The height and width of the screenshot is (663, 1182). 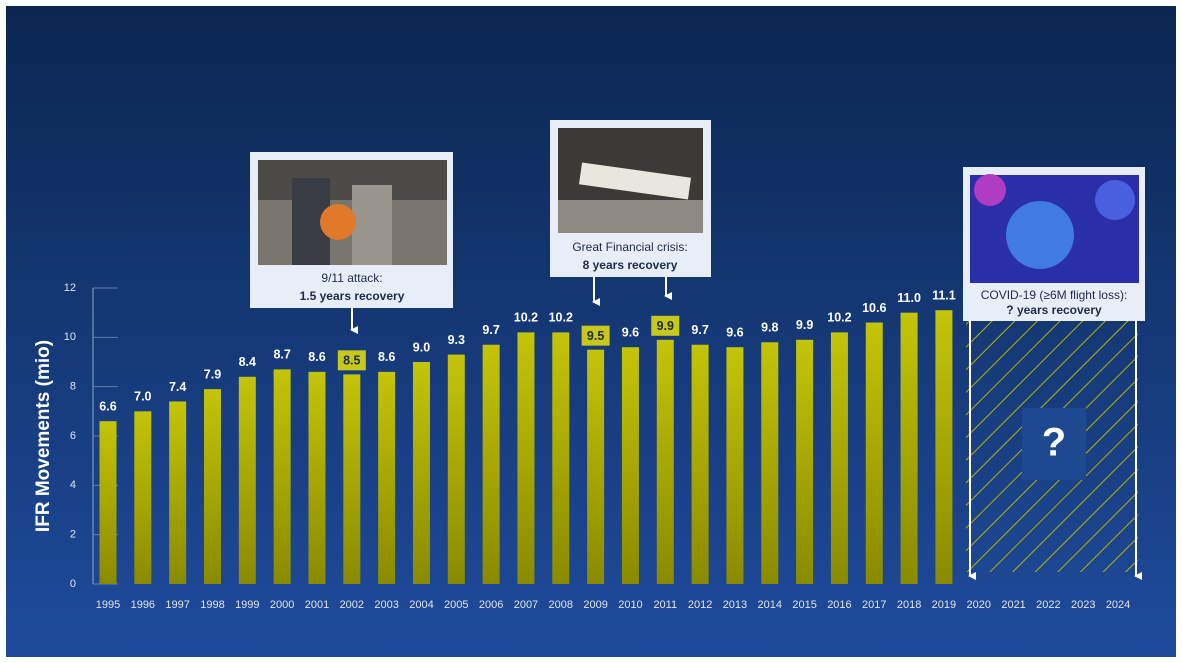 I want to click on value-label: 10.6, so click(x=874, y=308).